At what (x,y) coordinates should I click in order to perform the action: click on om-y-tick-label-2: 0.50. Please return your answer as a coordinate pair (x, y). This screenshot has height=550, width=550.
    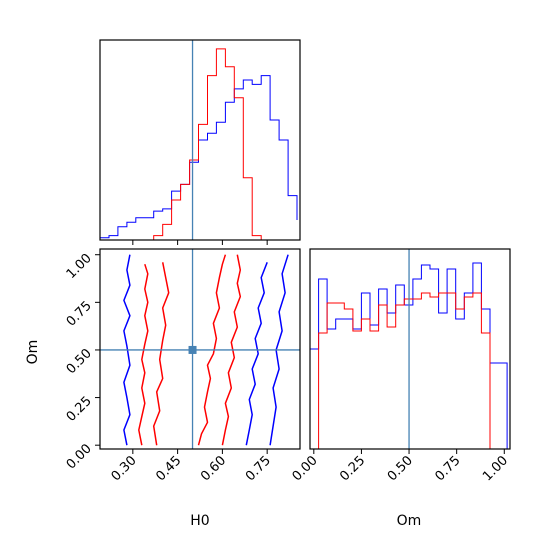
    Looking at the image, I should click on (79, 361).